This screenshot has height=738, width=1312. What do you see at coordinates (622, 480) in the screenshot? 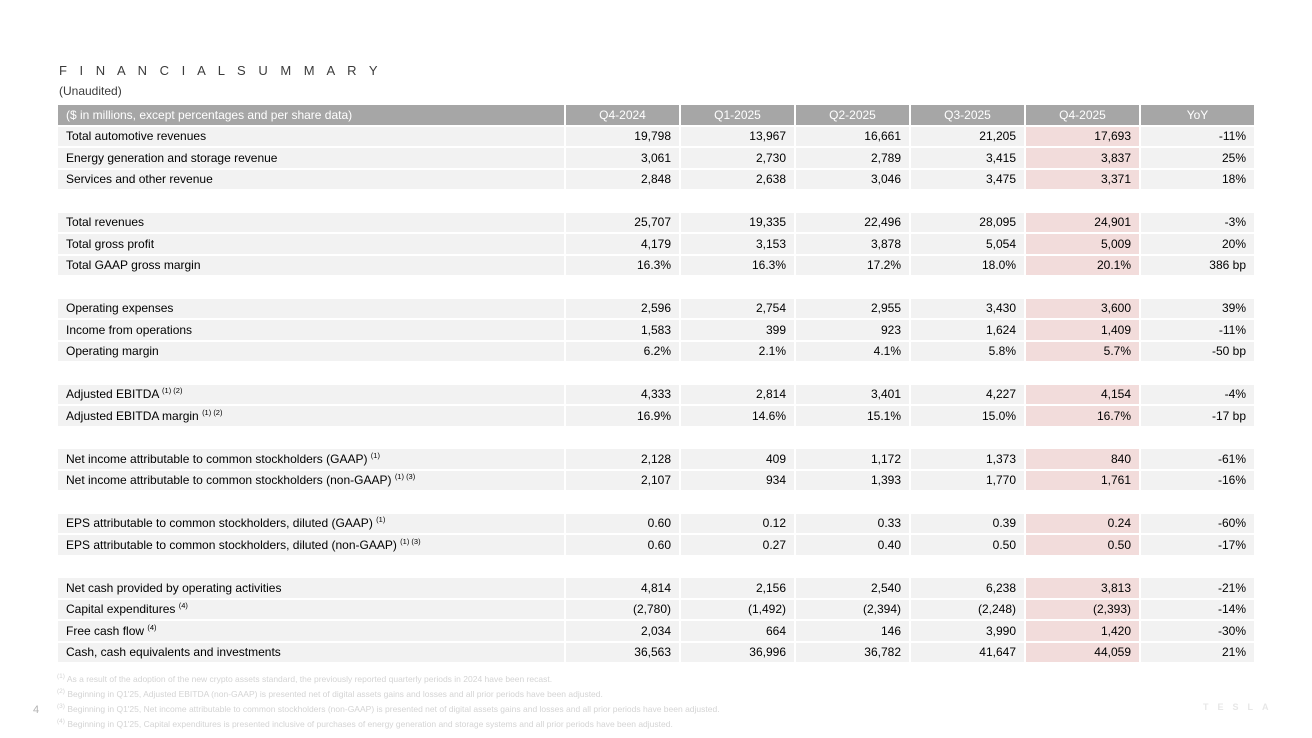
I see `value-cell: 2,107` at bounding box center [622, 480].